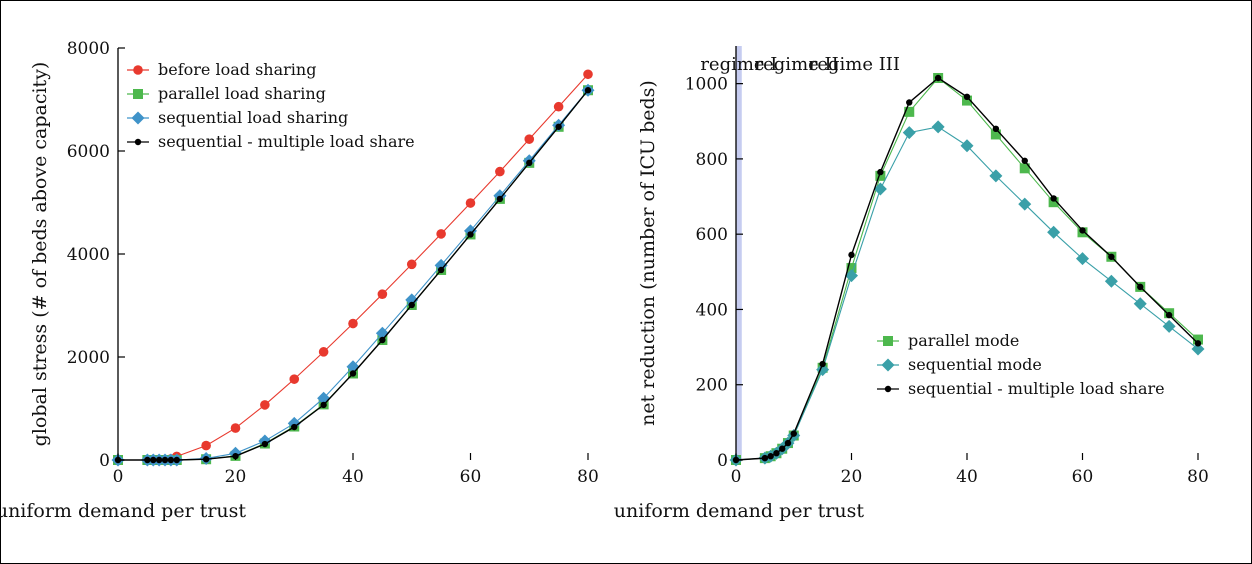  Describe the element at coordinates (88, 152) in the screenshot. I see `y-tick-label: 6000` at that location.